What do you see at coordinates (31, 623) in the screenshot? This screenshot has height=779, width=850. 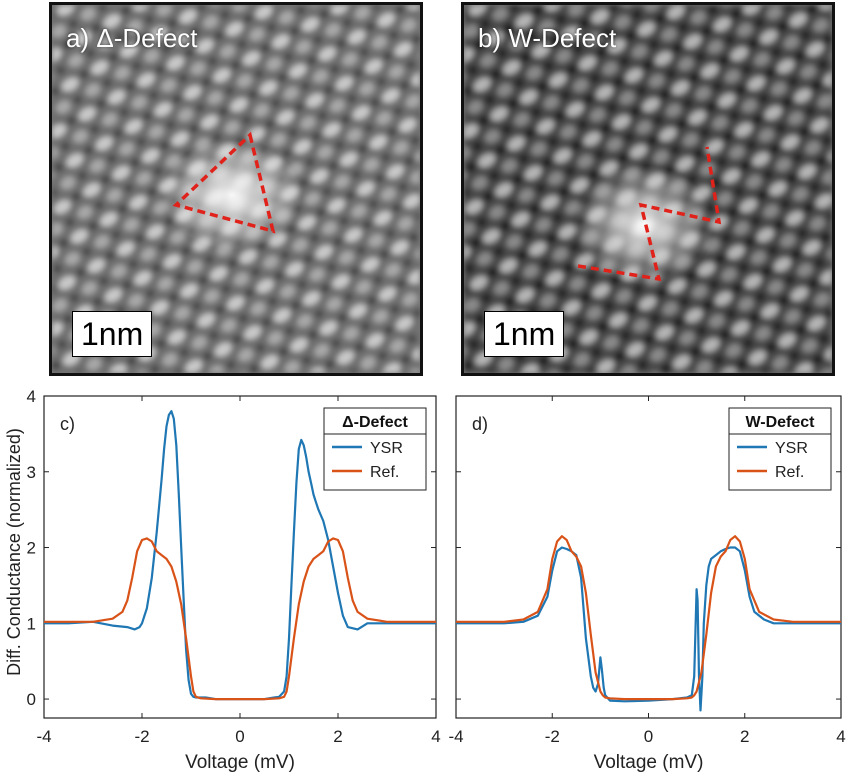 I see `y-tick-label: 1` at bounding box center [31, 623].